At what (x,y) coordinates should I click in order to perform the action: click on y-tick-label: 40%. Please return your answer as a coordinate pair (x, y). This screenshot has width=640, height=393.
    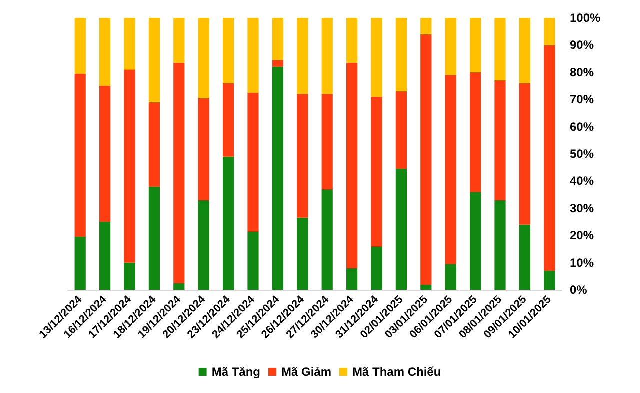
    Looking at the image, I should click on (582, 181).